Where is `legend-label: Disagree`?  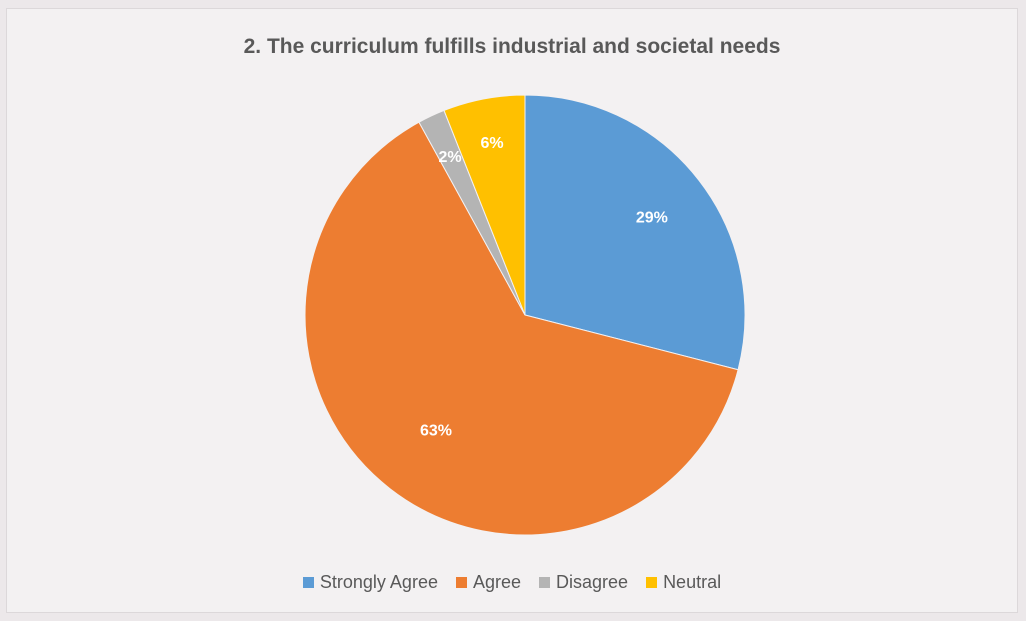
legend-label: Disagree is located at coordinates (592, 582).